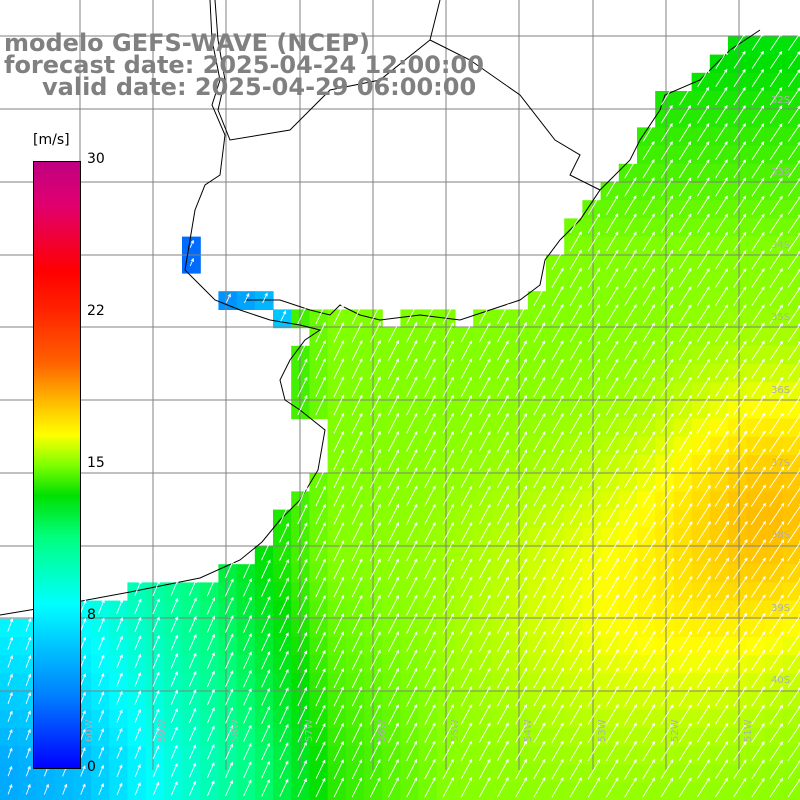 The image size is (800, 800). I want to click on lat-label: 35S, so click(781, 317).